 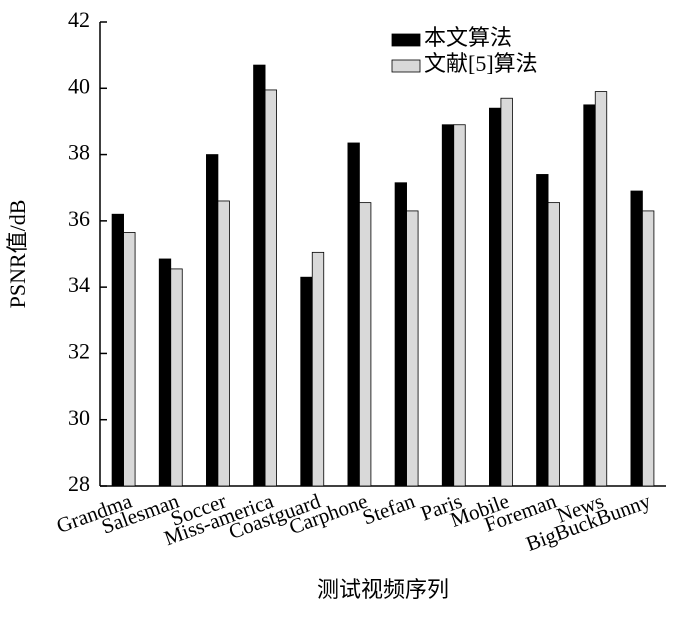 What do you see at coordinates (79, 19) in the screenshot?
I see `y-tick-label: 42` at bounding box center [79, 19].